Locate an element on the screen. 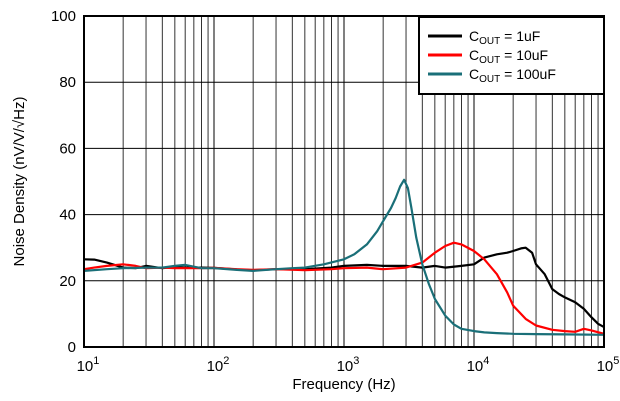 The image size is (620, 401). x-tick-label: 10⁵ is located at coordinates (608, 365).